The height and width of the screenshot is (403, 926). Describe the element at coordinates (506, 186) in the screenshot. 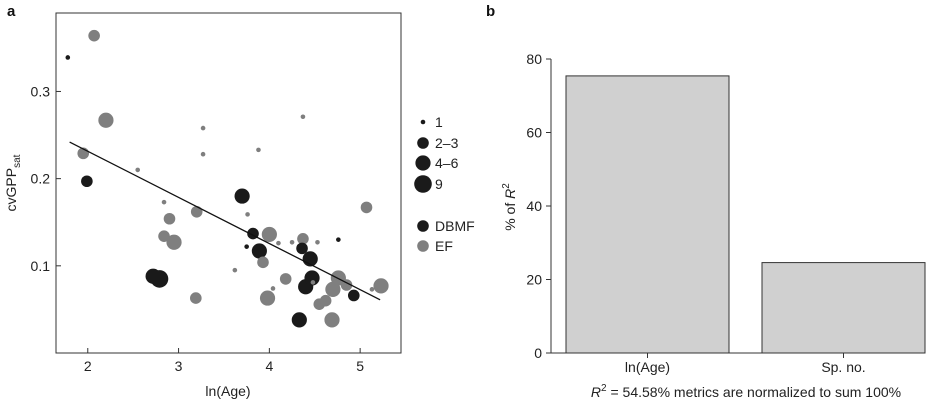

I see `y-axis-label-b-superscript: 2` at that location.